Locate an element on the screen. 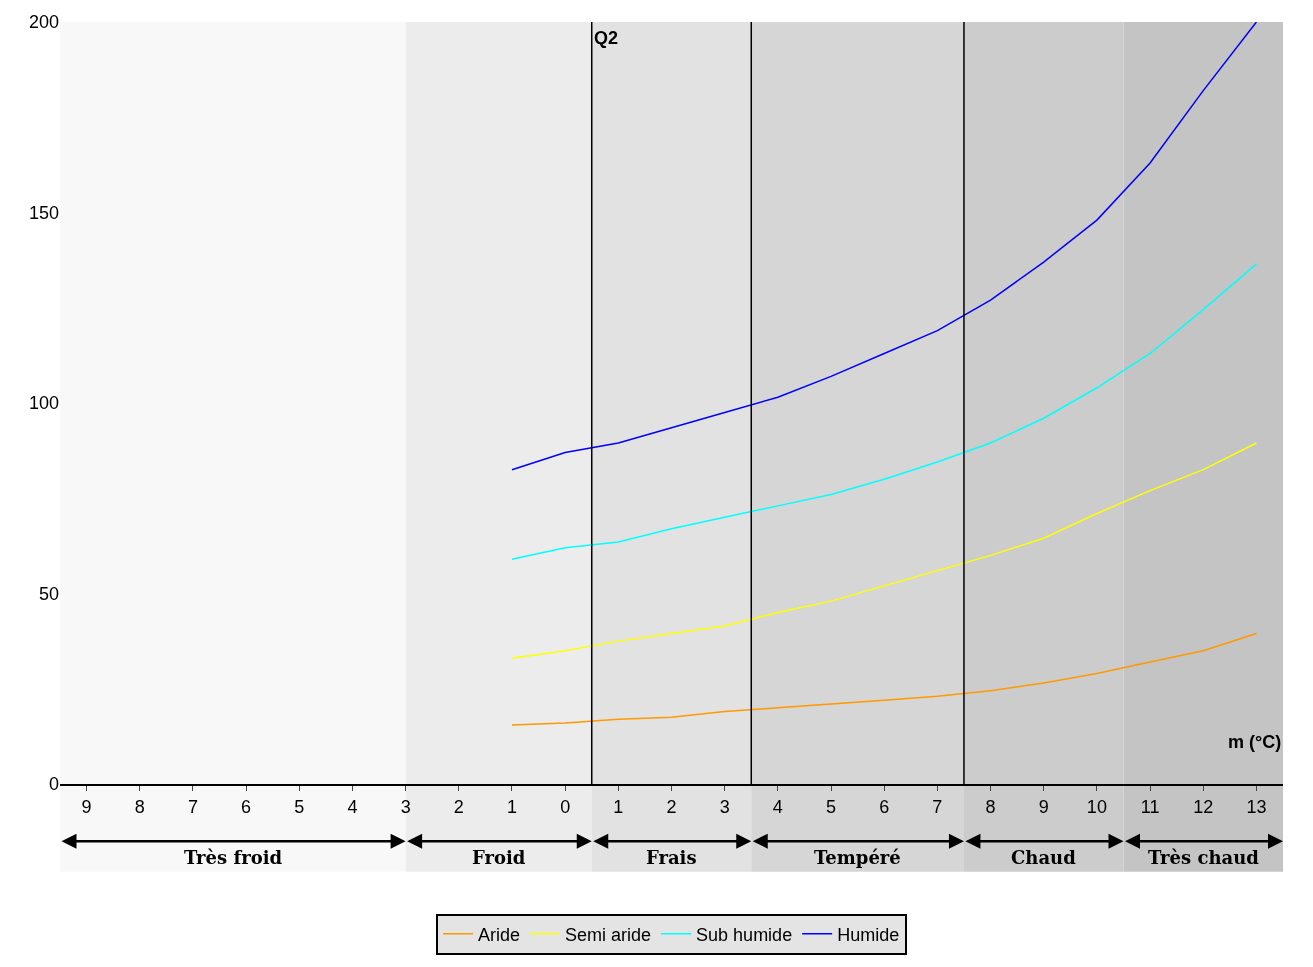  legend-label: Aride is located at coordinates (499, 934).